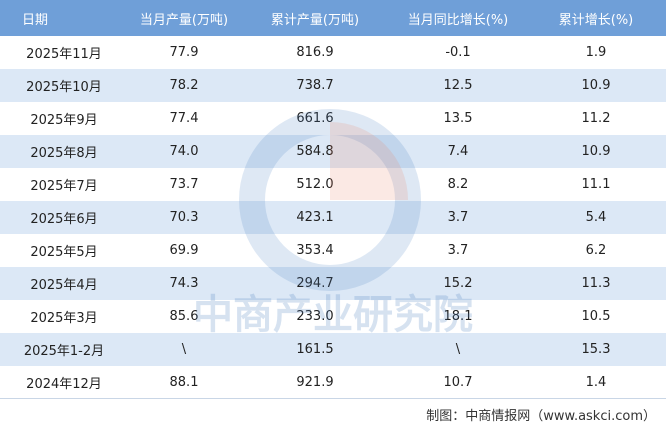  Describe the element at coordinates (596, 316) in the screenshot. I see `table-cell: 10.5` at that location.